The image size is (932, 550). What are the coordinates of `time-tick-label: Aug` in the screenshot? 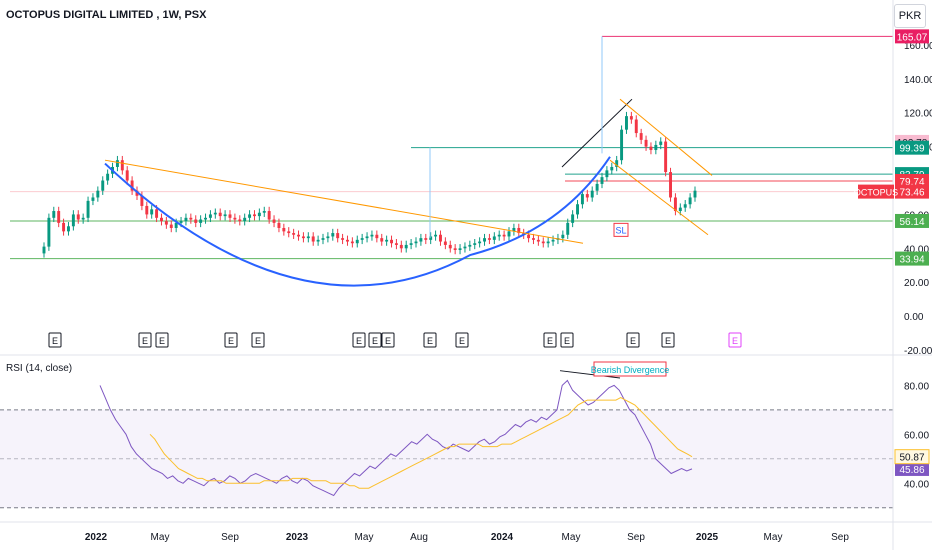 It's located at (419, 537).